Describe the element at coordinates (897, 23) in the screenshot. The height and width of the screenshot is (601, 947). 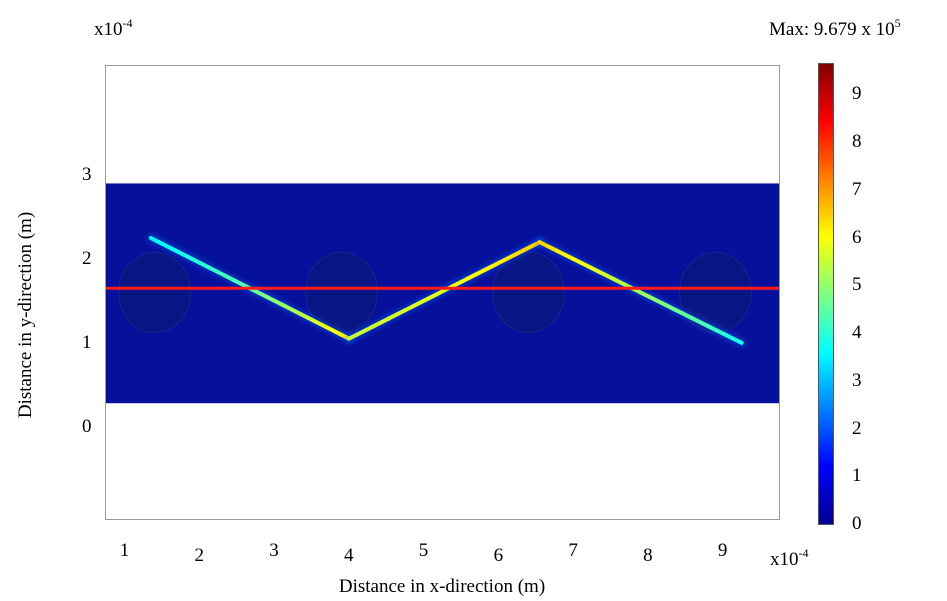
I see `max-label-exponent: 5` at that location.